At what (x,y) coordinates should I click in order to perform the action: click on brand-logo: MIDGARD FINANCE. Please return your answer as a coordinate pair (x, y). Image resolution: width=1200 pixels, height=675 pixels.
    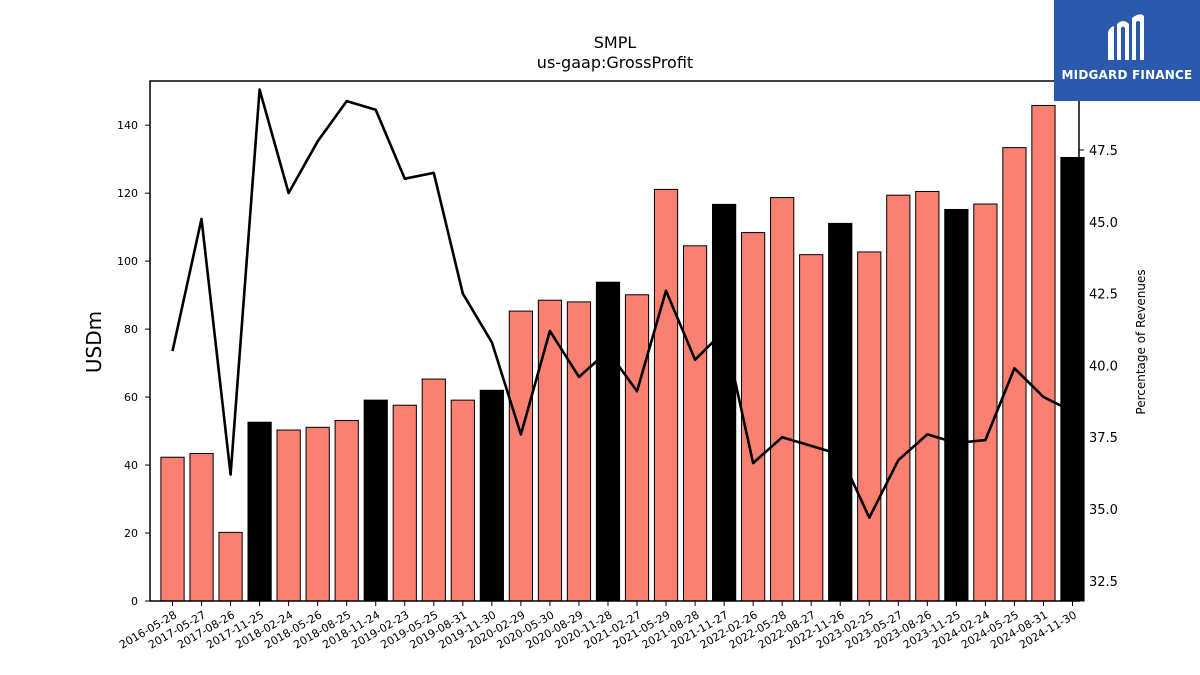
    Looking at the image, I should click on (1127, 50).